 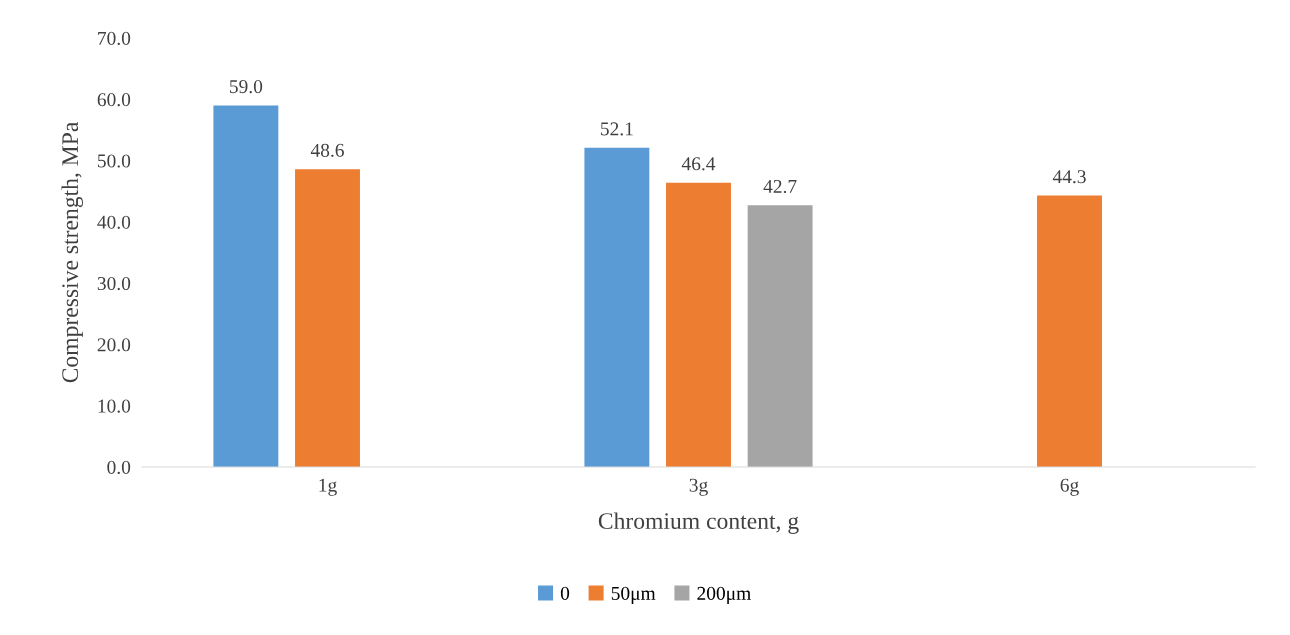 I want to click on data-label: 59.0, so click(x=246, y=87).